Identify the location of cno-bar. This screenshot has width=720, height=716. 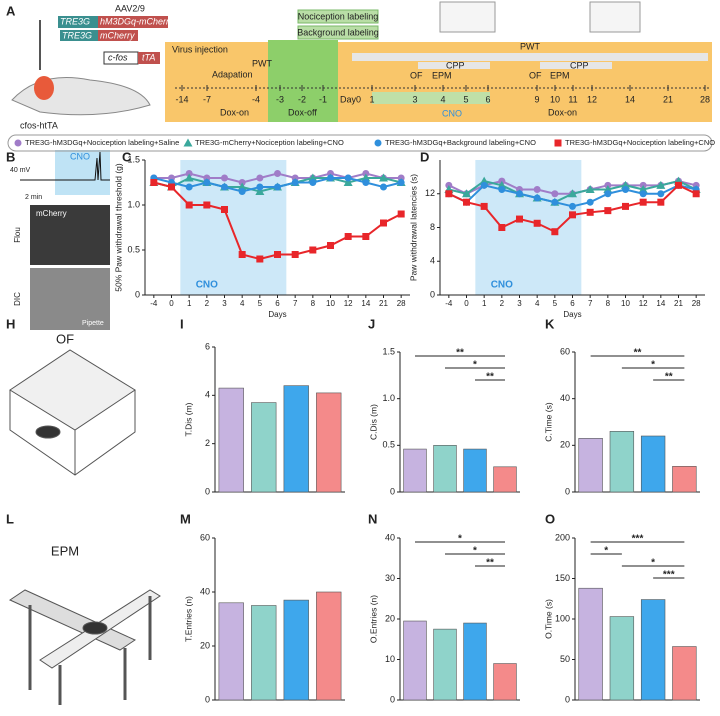
(431, 98).